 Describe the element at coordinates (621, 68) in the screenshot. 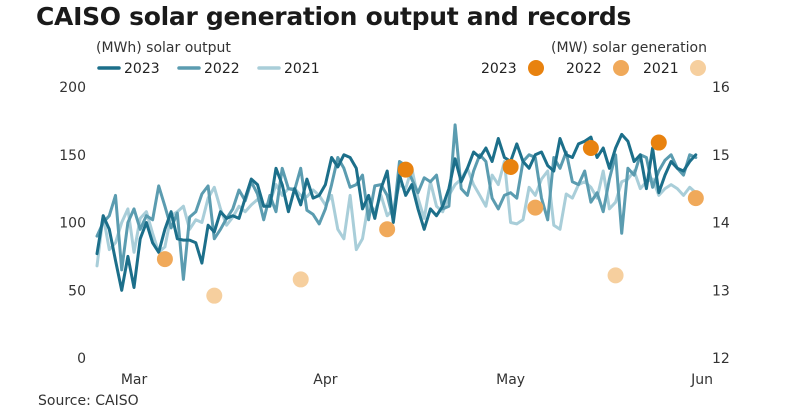

I see `legend-record-dot-2022` at that location.